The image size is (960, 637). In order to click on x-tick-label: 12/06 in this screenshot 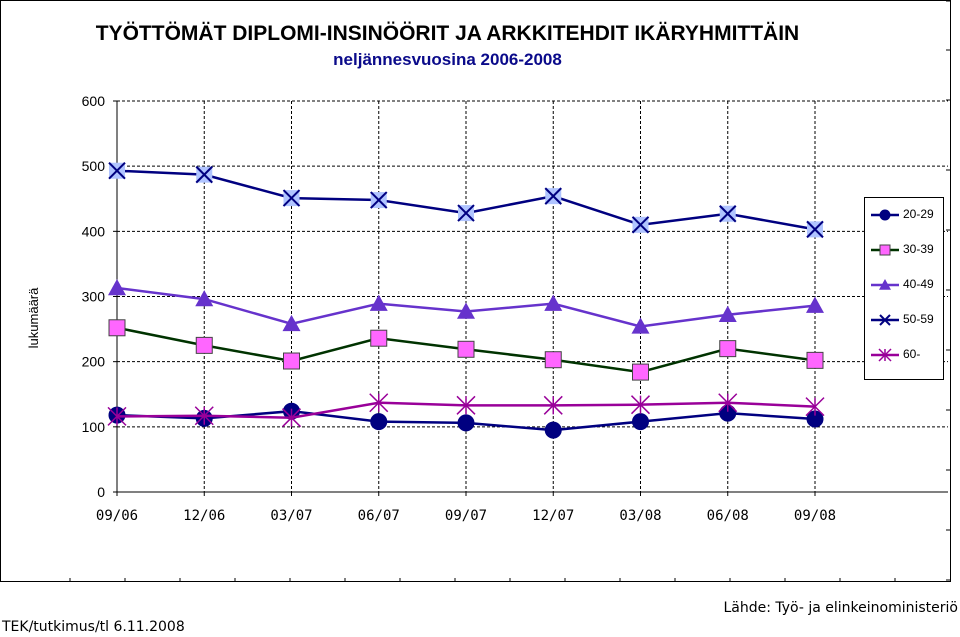, I will do `click(204, 516)`.